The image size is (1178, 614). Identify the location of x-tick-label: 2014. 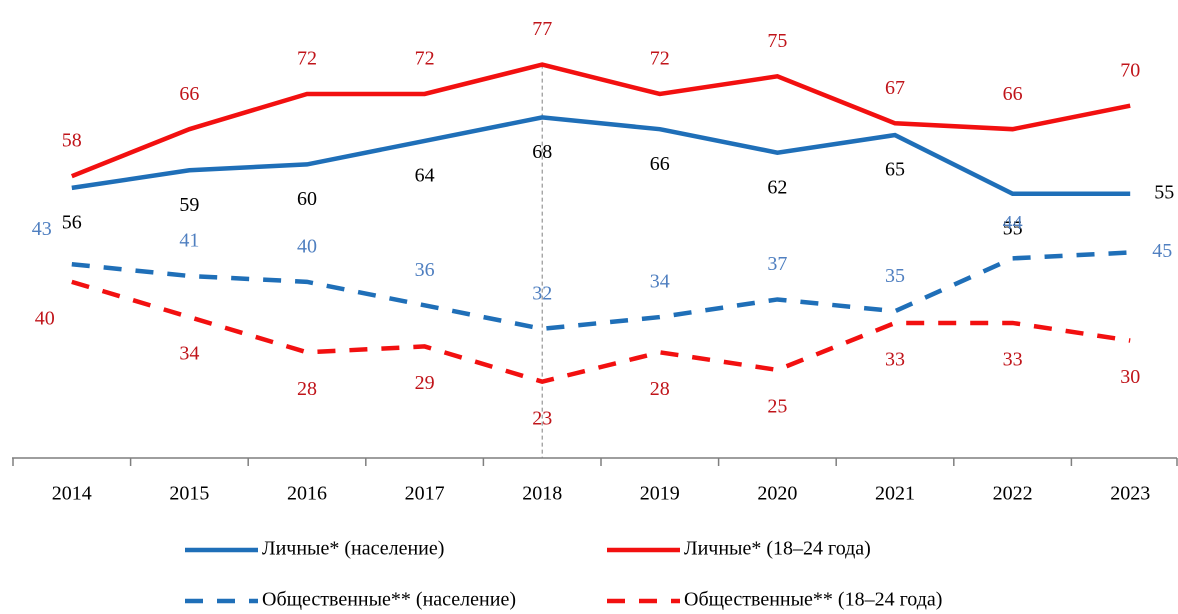
(72, 494).